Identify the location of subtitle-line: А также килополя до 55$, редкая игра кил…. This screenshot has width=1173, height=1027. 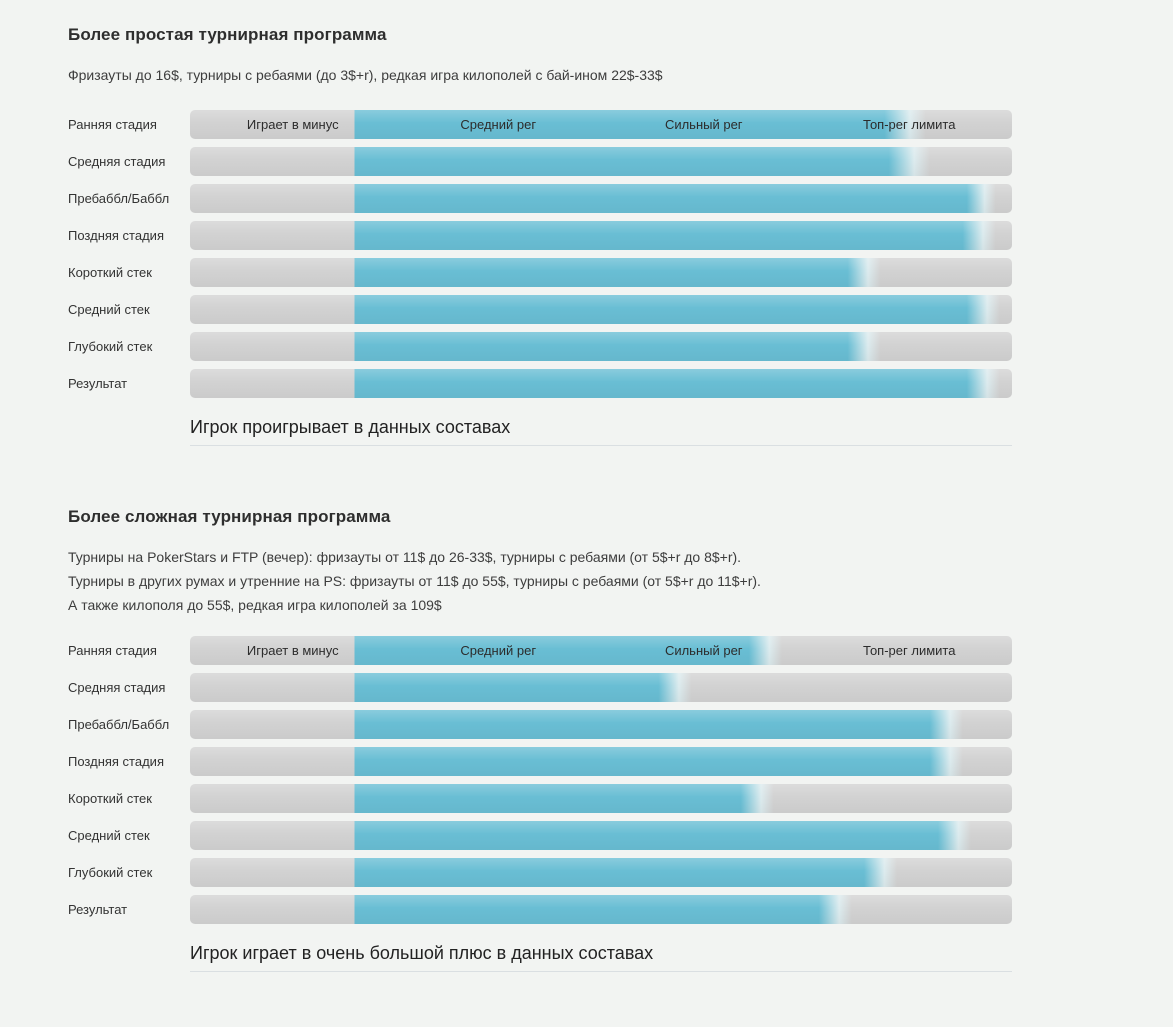
(255, 605).